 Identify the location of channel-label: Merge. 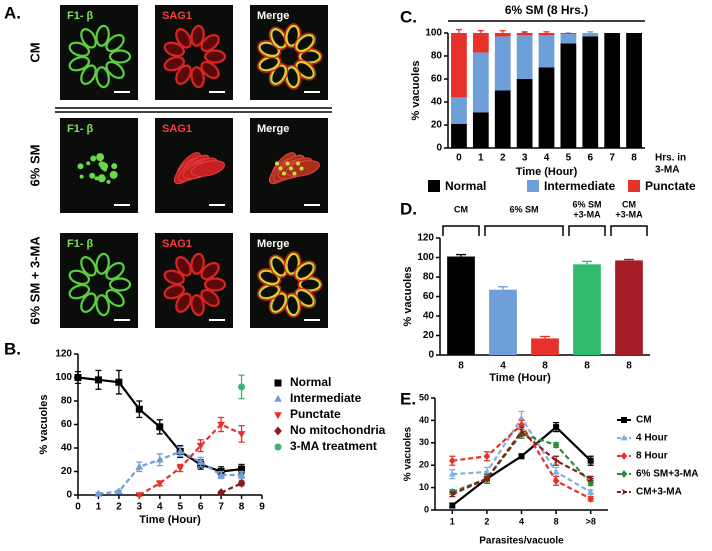
(273, 16).